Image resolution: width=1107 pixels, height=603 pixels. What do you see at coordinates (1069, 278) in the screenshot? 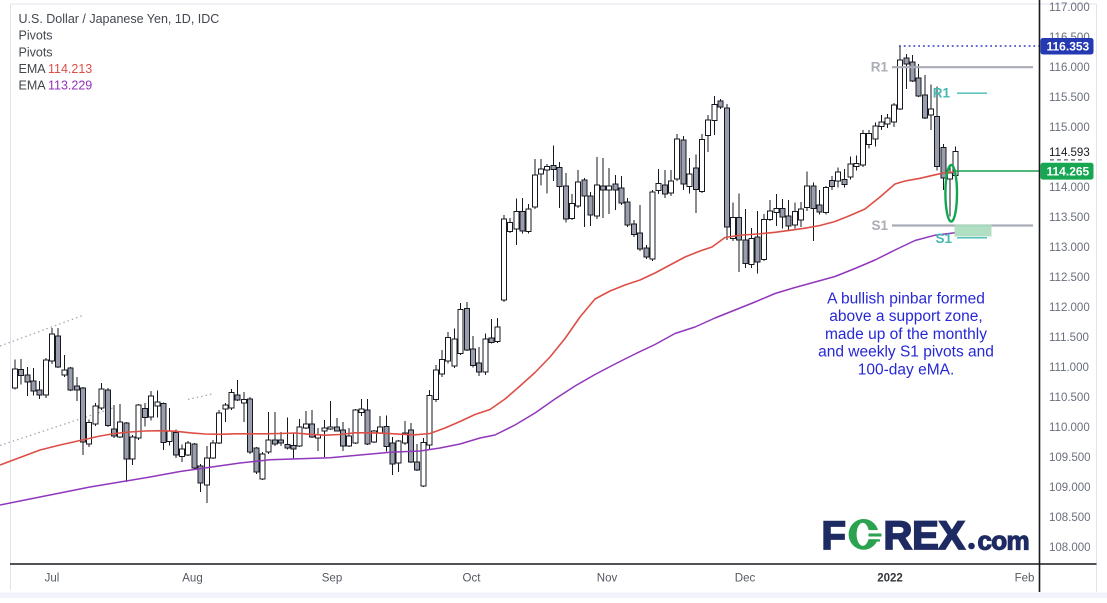
I see `svg-text: 112.500` at bounding box center [1069, 278].